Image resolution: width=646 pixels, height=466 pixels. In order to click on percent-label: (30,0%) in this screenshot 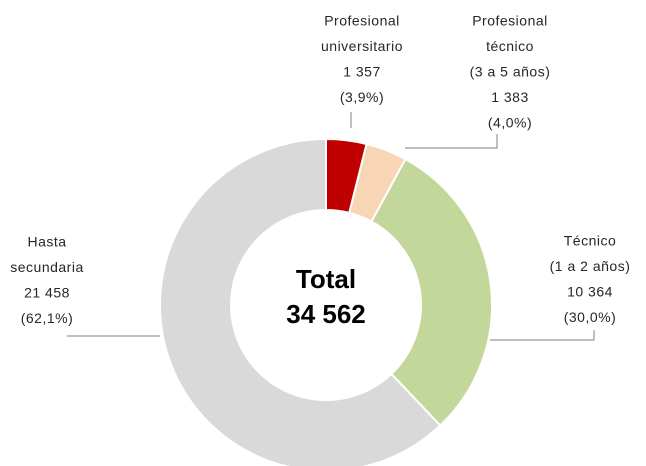, I will do `click(590, 317)`.